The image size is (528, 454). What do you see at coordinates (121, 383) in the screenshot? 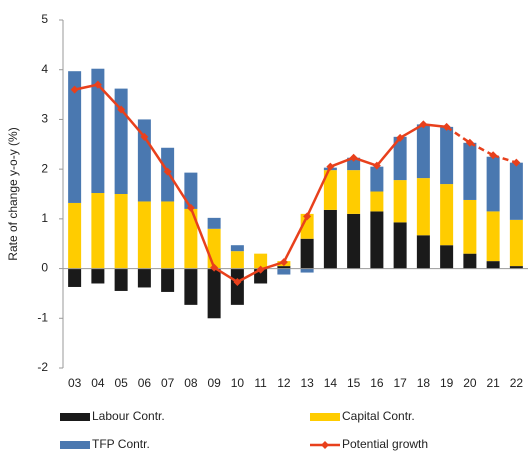
I see `x-tick-label: 05` at bounding box center [121, 383].